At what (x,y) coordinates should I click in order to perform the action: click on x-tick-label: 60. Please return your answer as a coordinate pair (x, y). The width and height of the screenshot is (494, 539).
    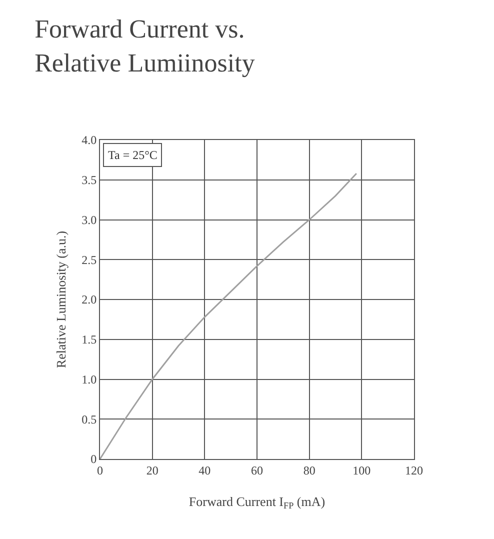
    Looking at the image, I should click on (257, 470).